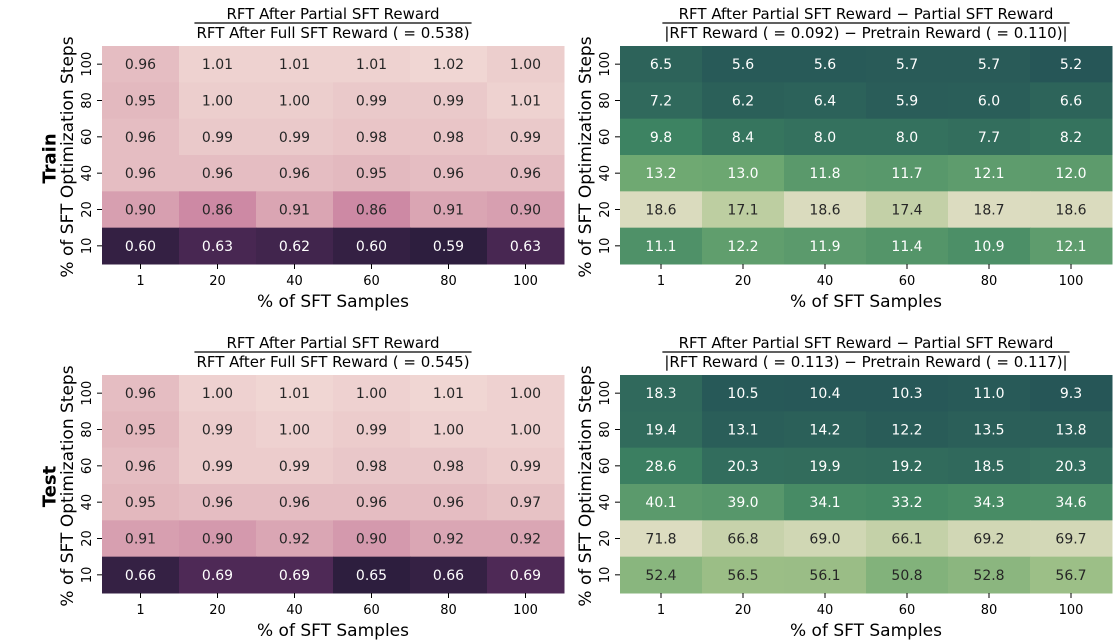 This screenshot has height=641, width=1116. I want to click on cell-value-label: 52.8, so click(988, 576).